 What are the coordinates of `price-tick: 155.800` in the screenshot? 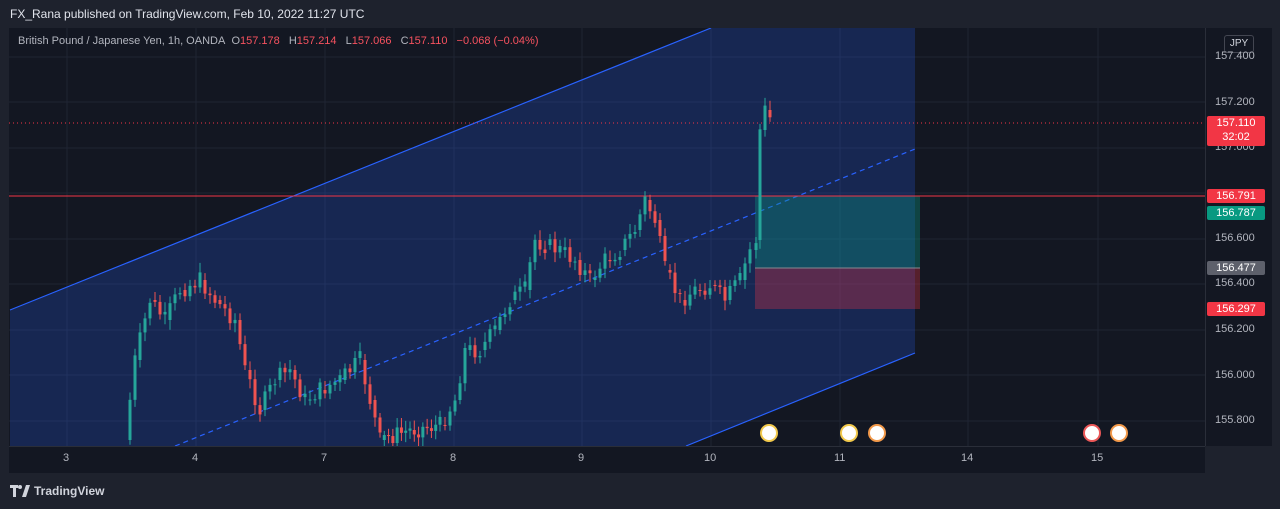 It's located at (1235, 420).